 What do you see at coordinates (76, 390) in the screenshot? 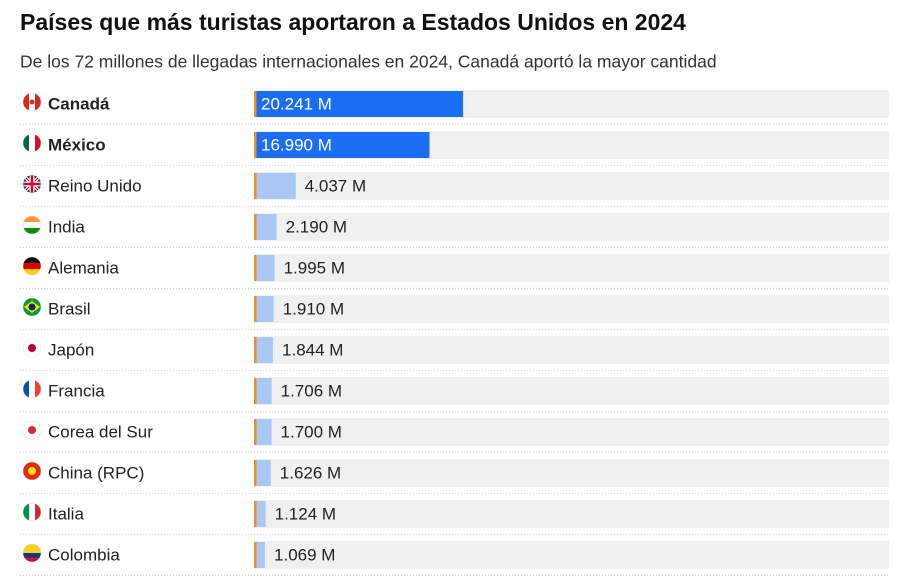
I see `category-label: Francia` at bounding box center [76, 390].